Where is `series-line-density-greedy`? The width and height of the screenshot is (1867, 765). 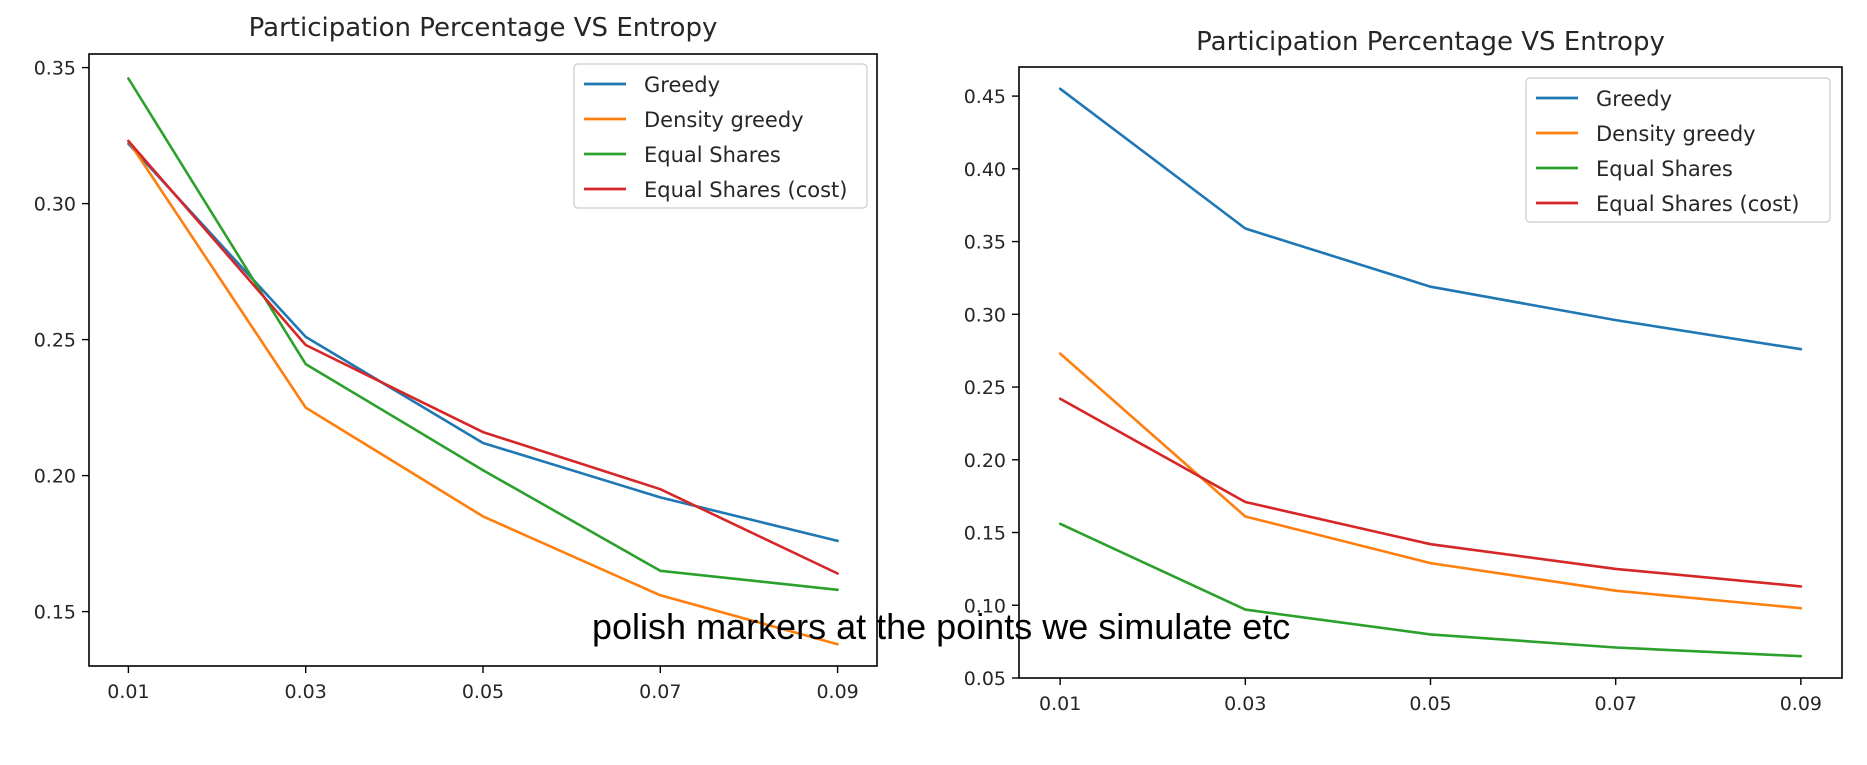 series-line-density-greedy is located at coordinates (1430, 481).